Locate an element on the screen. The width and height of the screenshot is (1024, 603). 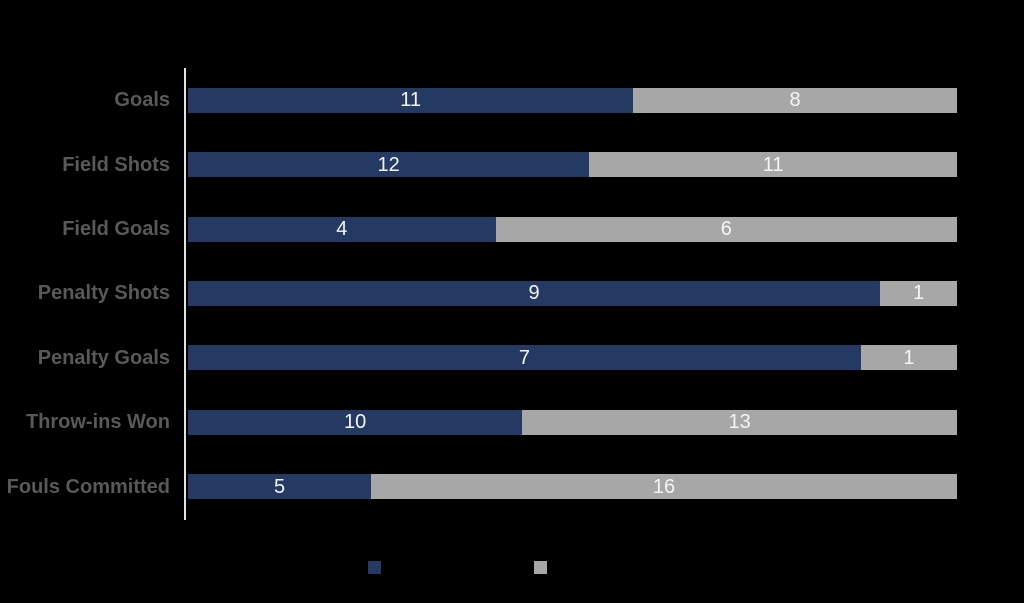
bar-value-label: 7 is located at coordinates (524, 357).